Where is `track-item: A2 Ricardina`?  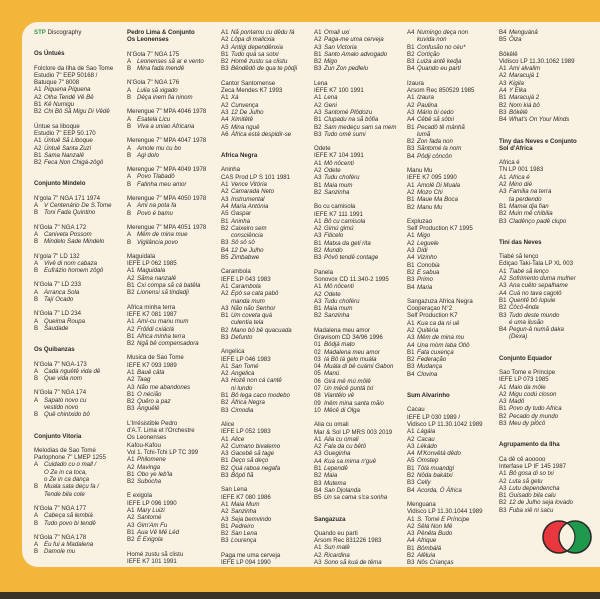
track-item: A2 Ricardina is located at coordinates (360, 555).